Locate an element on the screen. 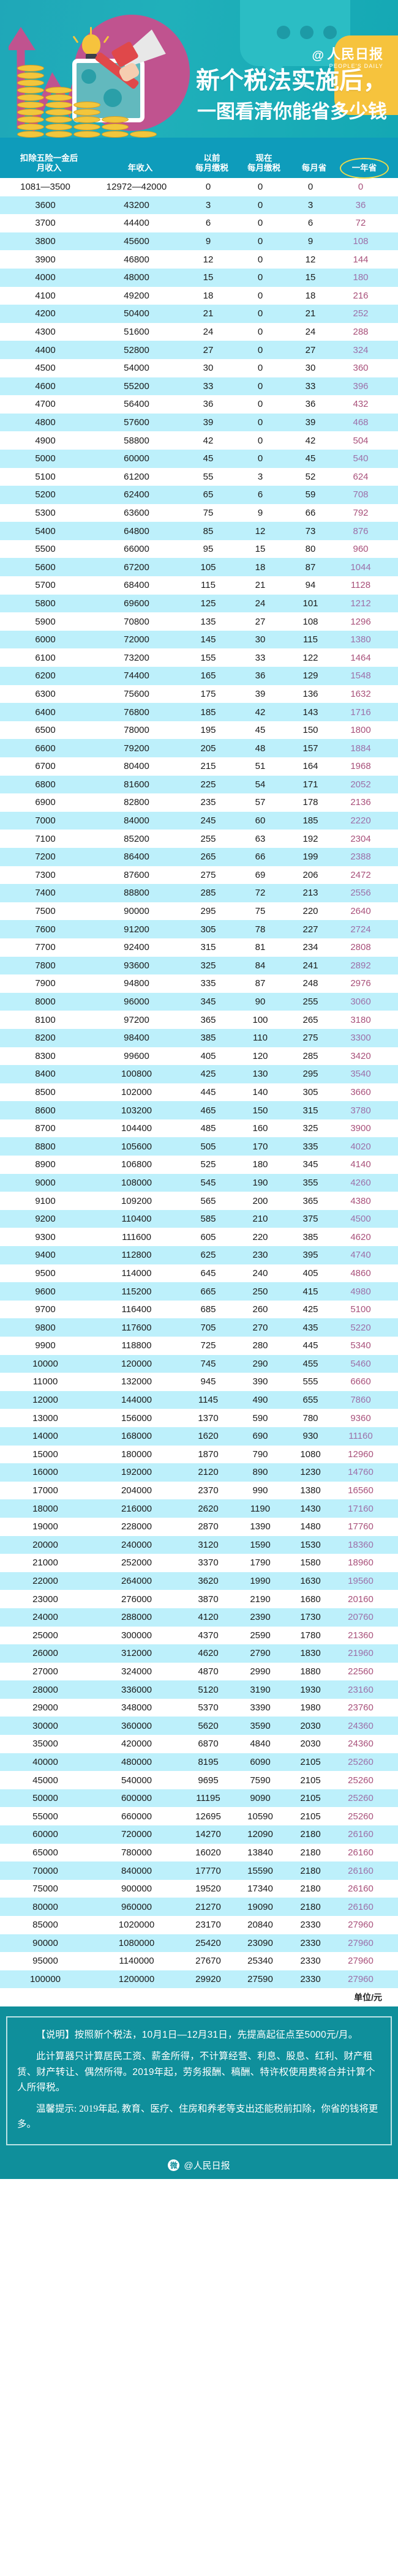 The image size is (398, 2576). lightbulb-base-icon is located at coordinates (91, 57).